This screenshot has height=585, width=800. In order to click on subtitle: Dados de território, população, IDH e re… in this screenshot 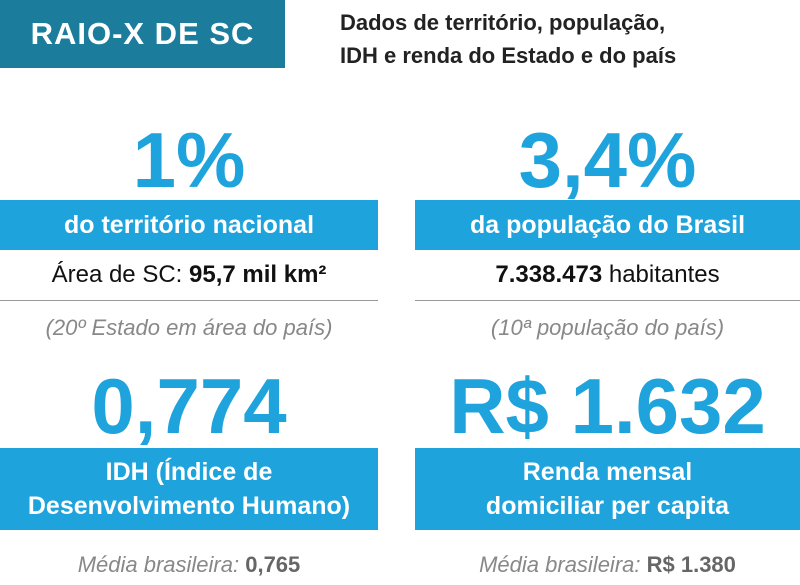, I will do `click(570, 39)`.